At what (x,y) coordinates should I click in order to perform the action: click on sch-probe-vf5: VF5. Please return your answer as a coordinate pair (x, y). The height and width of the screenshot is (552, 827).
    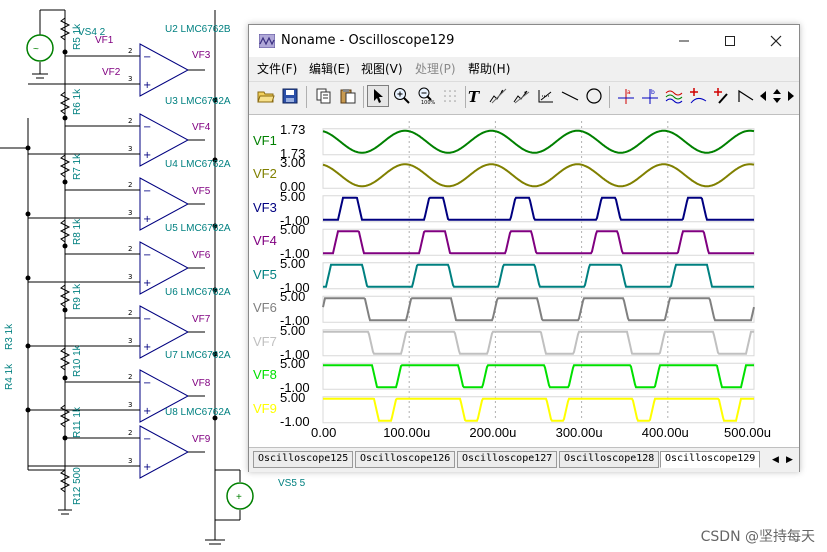
    Looking at the image, I should click on (201, 191).